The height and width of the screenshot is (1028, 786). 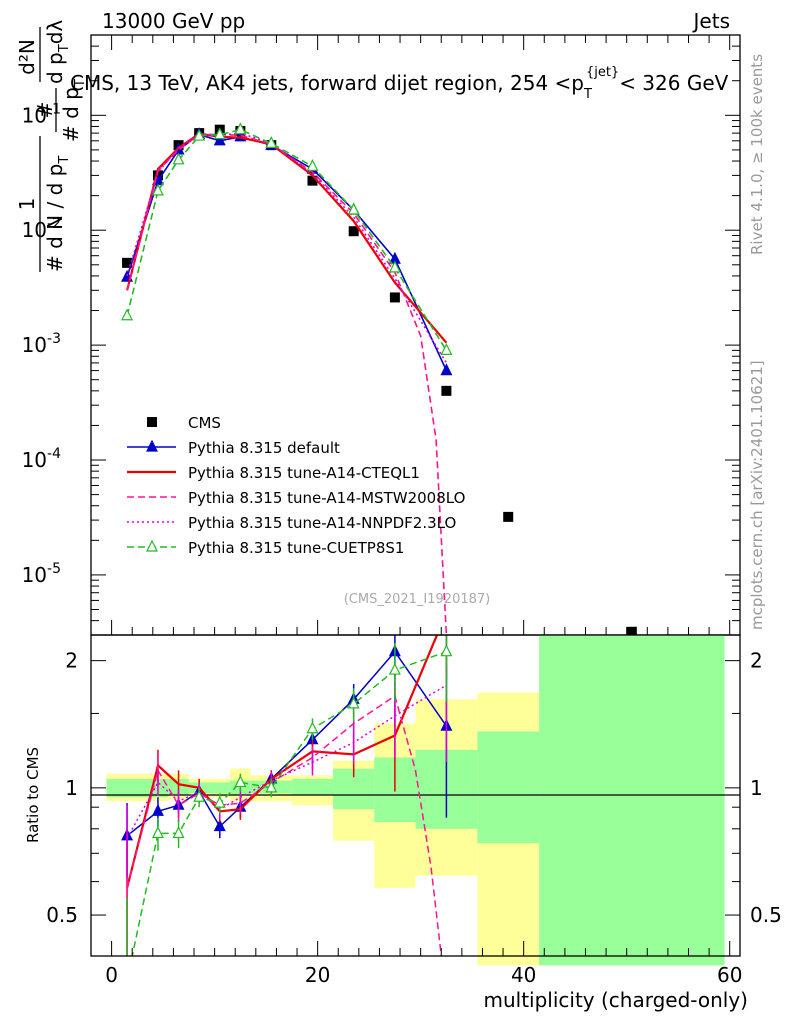 What do you see at coordinates (289, 803) in the screenshot?
I see `ratio-series-line` at bounding box center [289, 803].